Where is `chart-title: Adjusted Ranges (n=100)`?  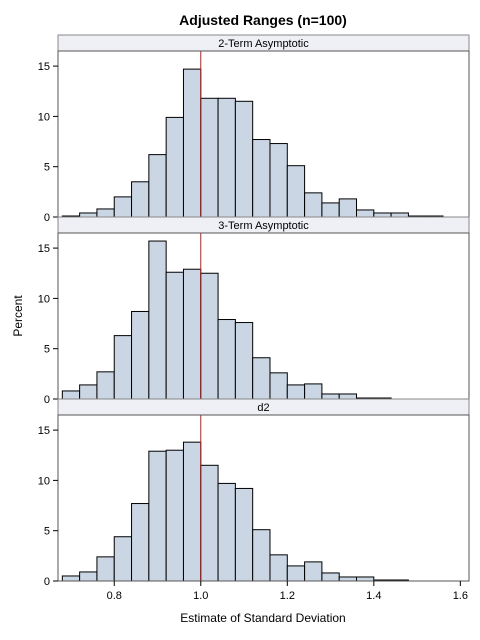
chart-title: Adjusted Ranges (n=100) is located at coordinates (263, 20).